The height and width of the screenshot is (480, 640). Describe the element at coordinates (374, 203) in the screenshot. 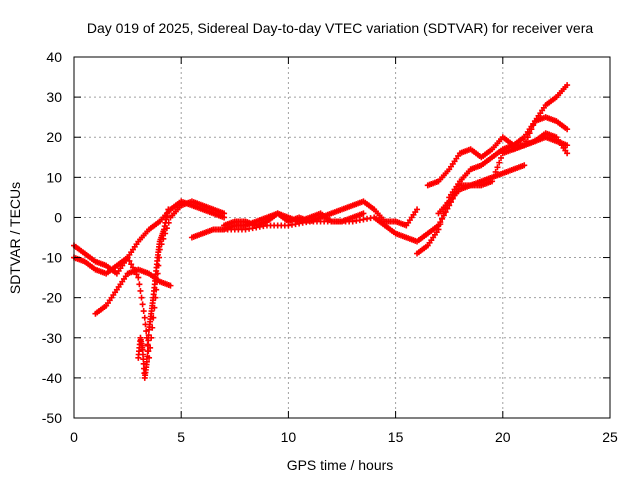

I see `series-track-g` at that location.